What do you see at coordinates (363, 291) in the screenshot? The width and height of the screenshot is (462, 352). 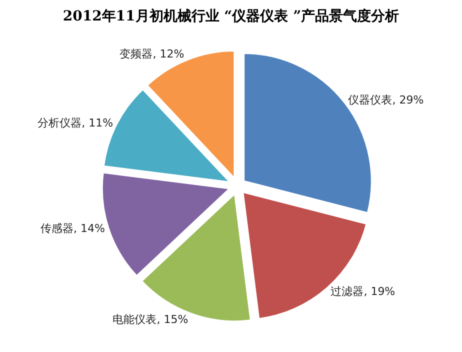 I see `slice-label: 过滤器, 19%` at bounding box center [363, 291].